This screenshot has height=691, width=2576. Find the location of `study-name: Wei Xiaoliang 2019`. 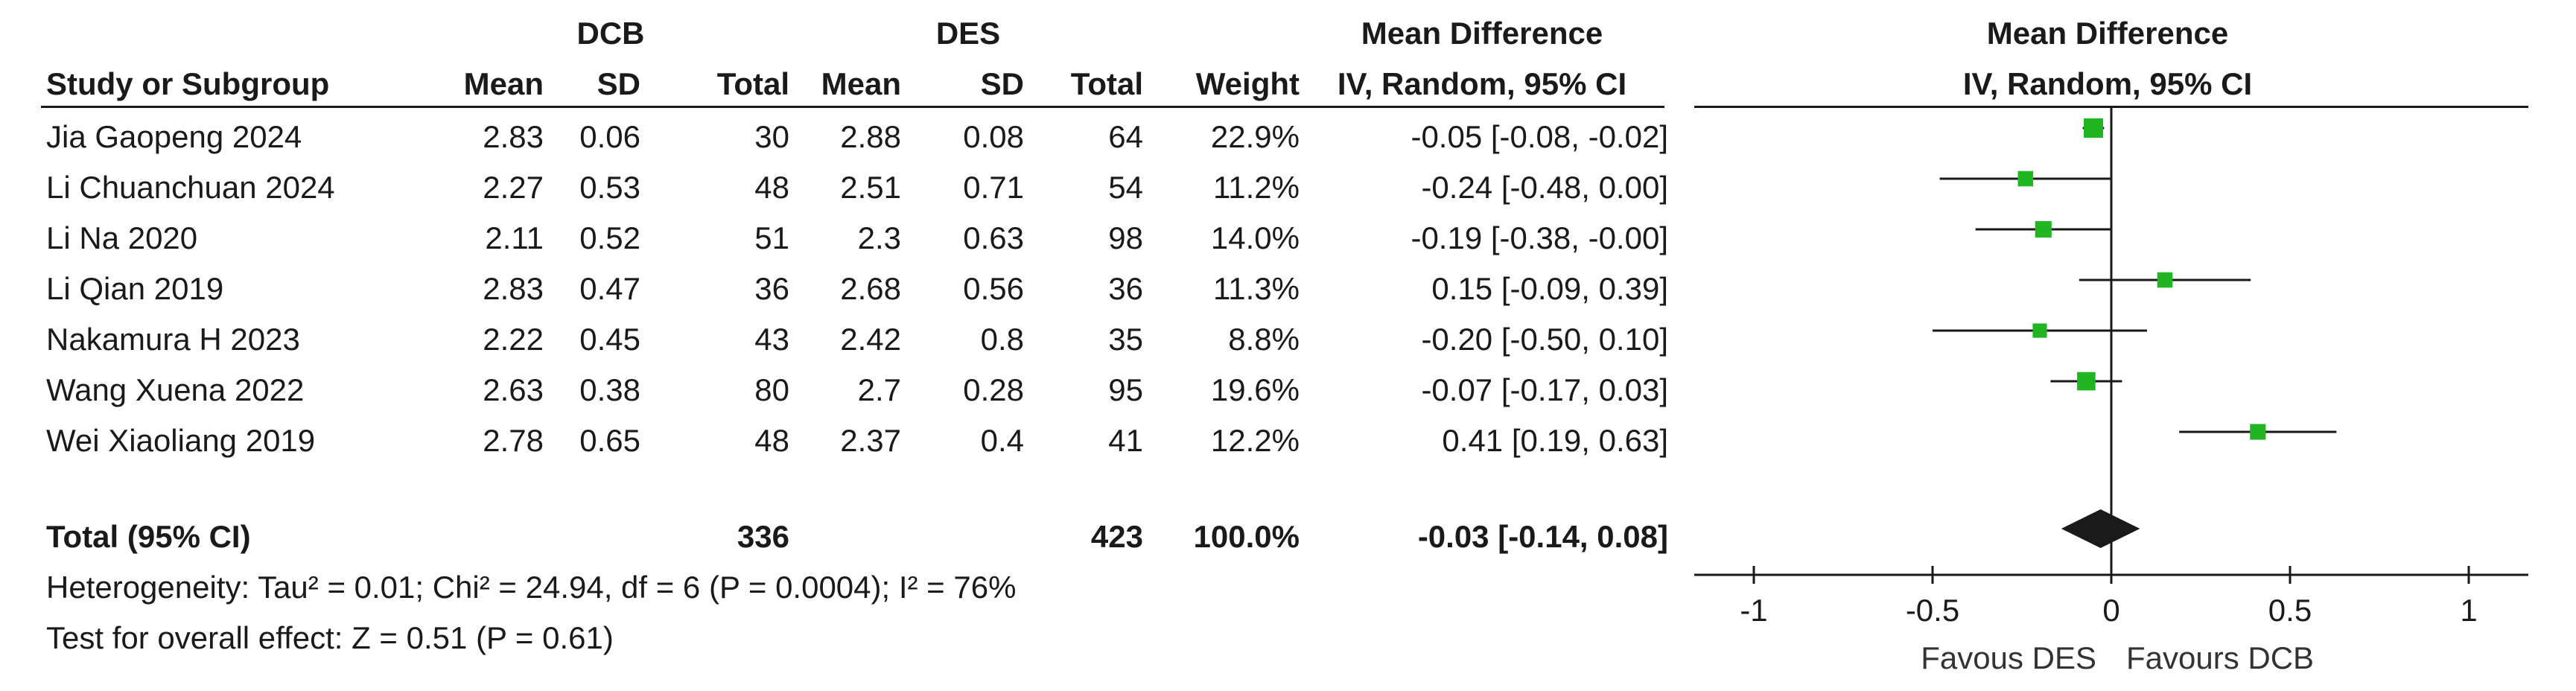

study-name: Wei Xiaoliang 2019 is located at coordinates (181, 441).